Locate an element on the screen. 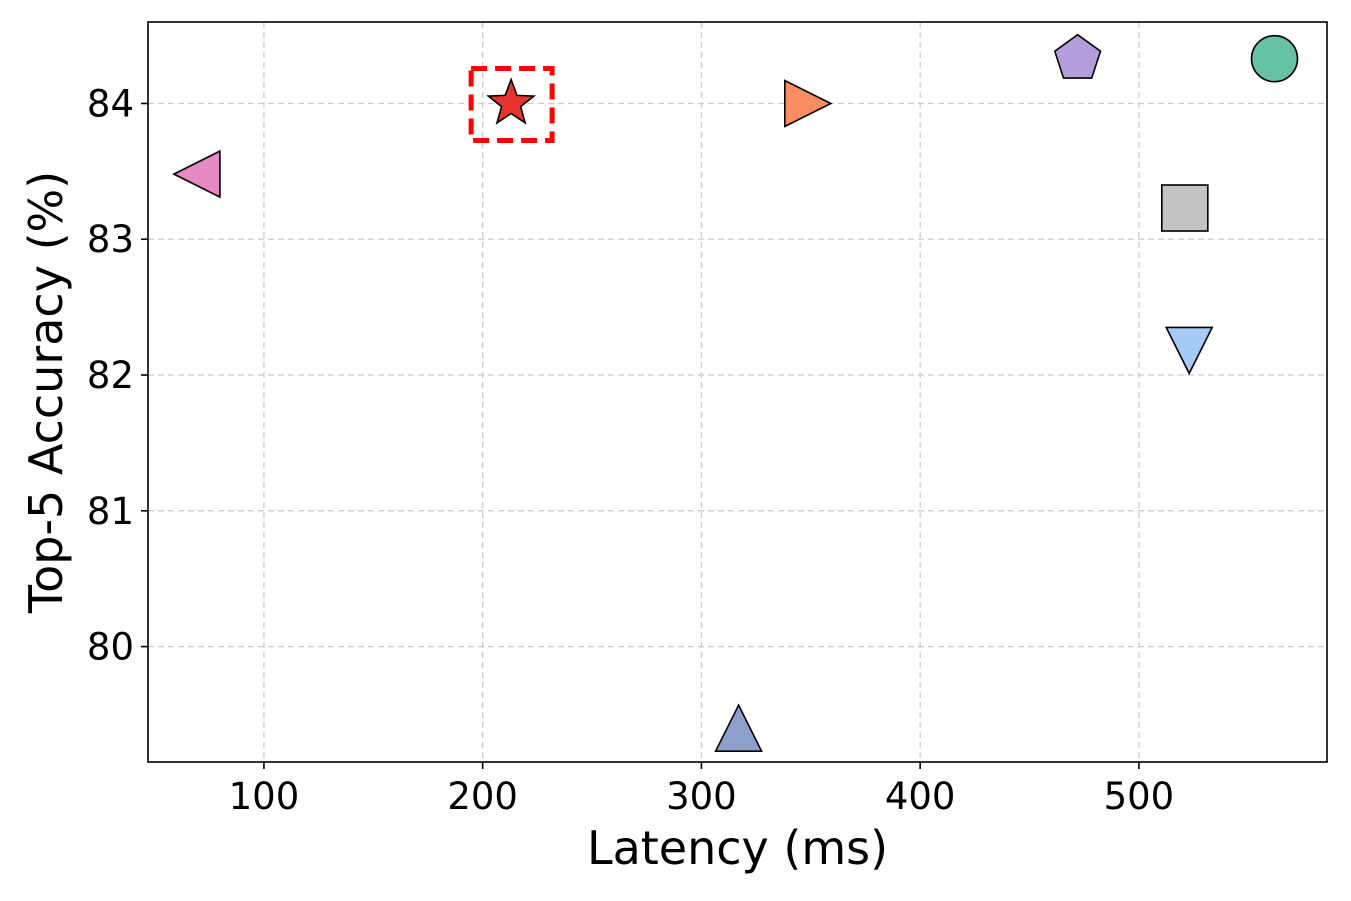  y-tick-label: 83 is located at coordinates (110, 239).